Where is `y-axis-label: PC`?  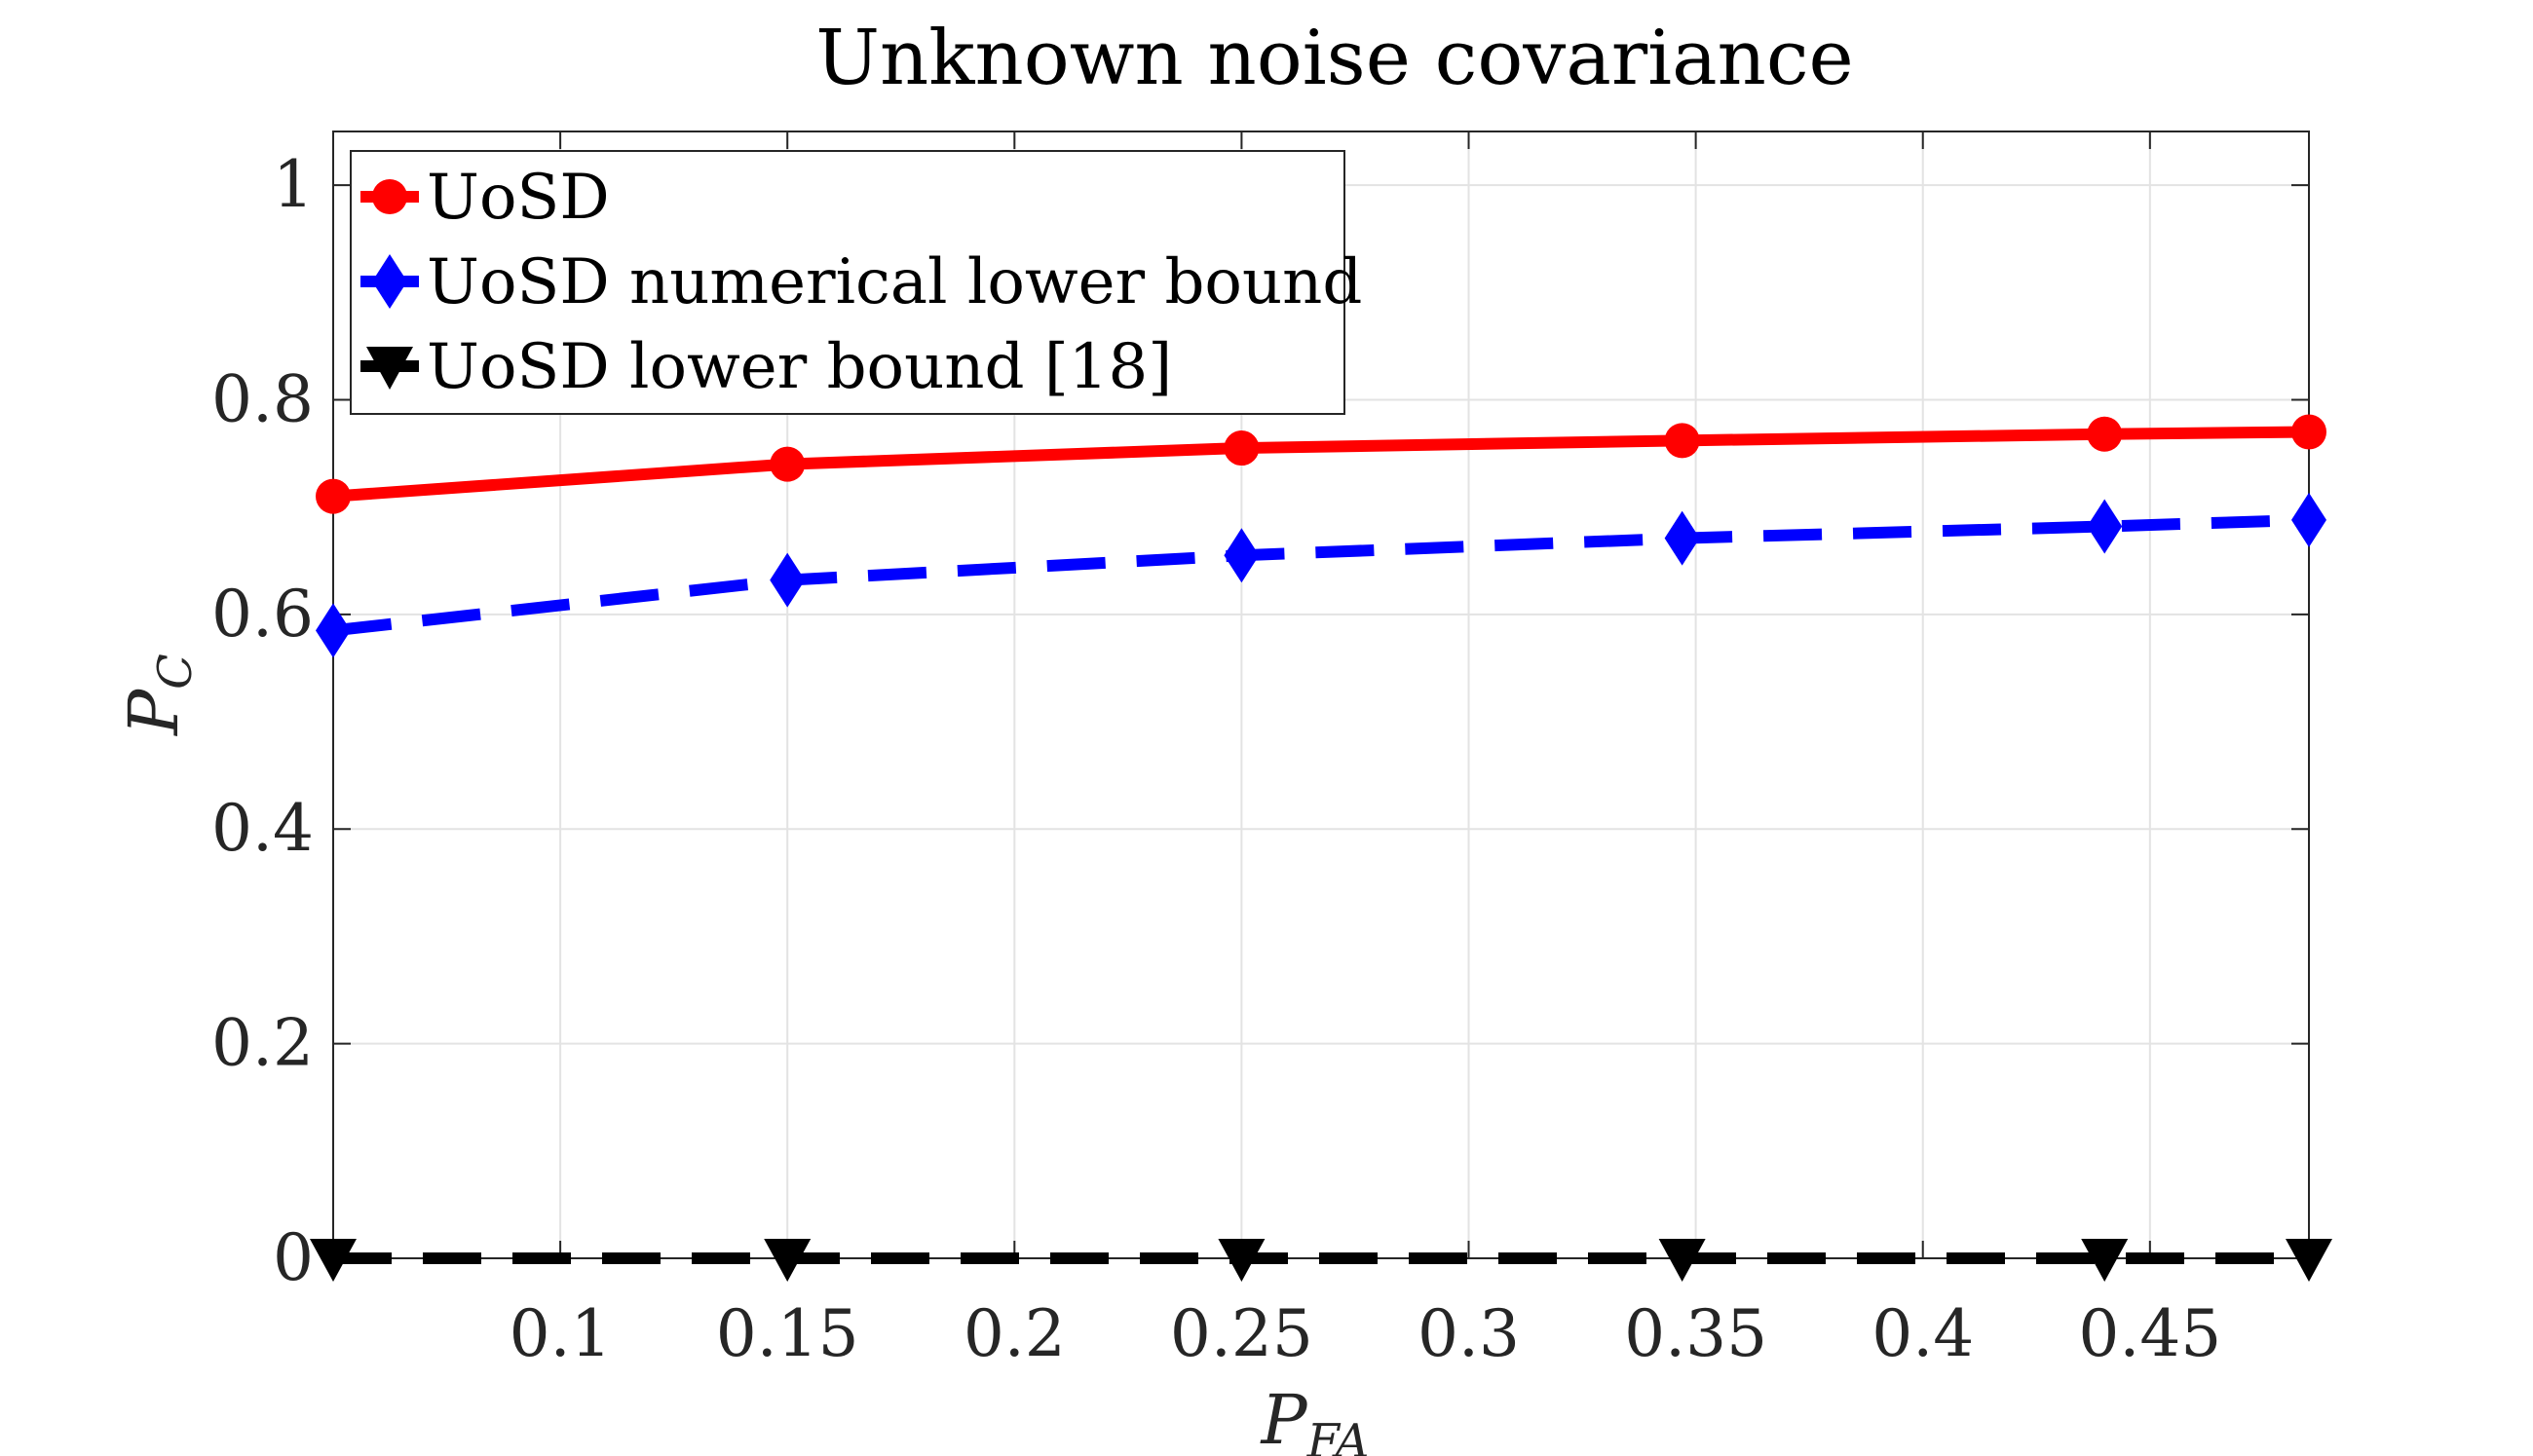 y-axis-label: PC is located at coordinates (158, 695).